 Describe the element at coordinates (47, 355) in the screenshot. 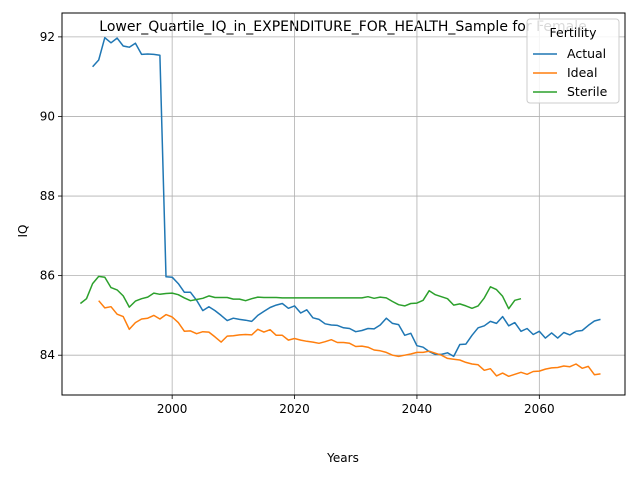

I see `y-tick-label: 84` at that location.